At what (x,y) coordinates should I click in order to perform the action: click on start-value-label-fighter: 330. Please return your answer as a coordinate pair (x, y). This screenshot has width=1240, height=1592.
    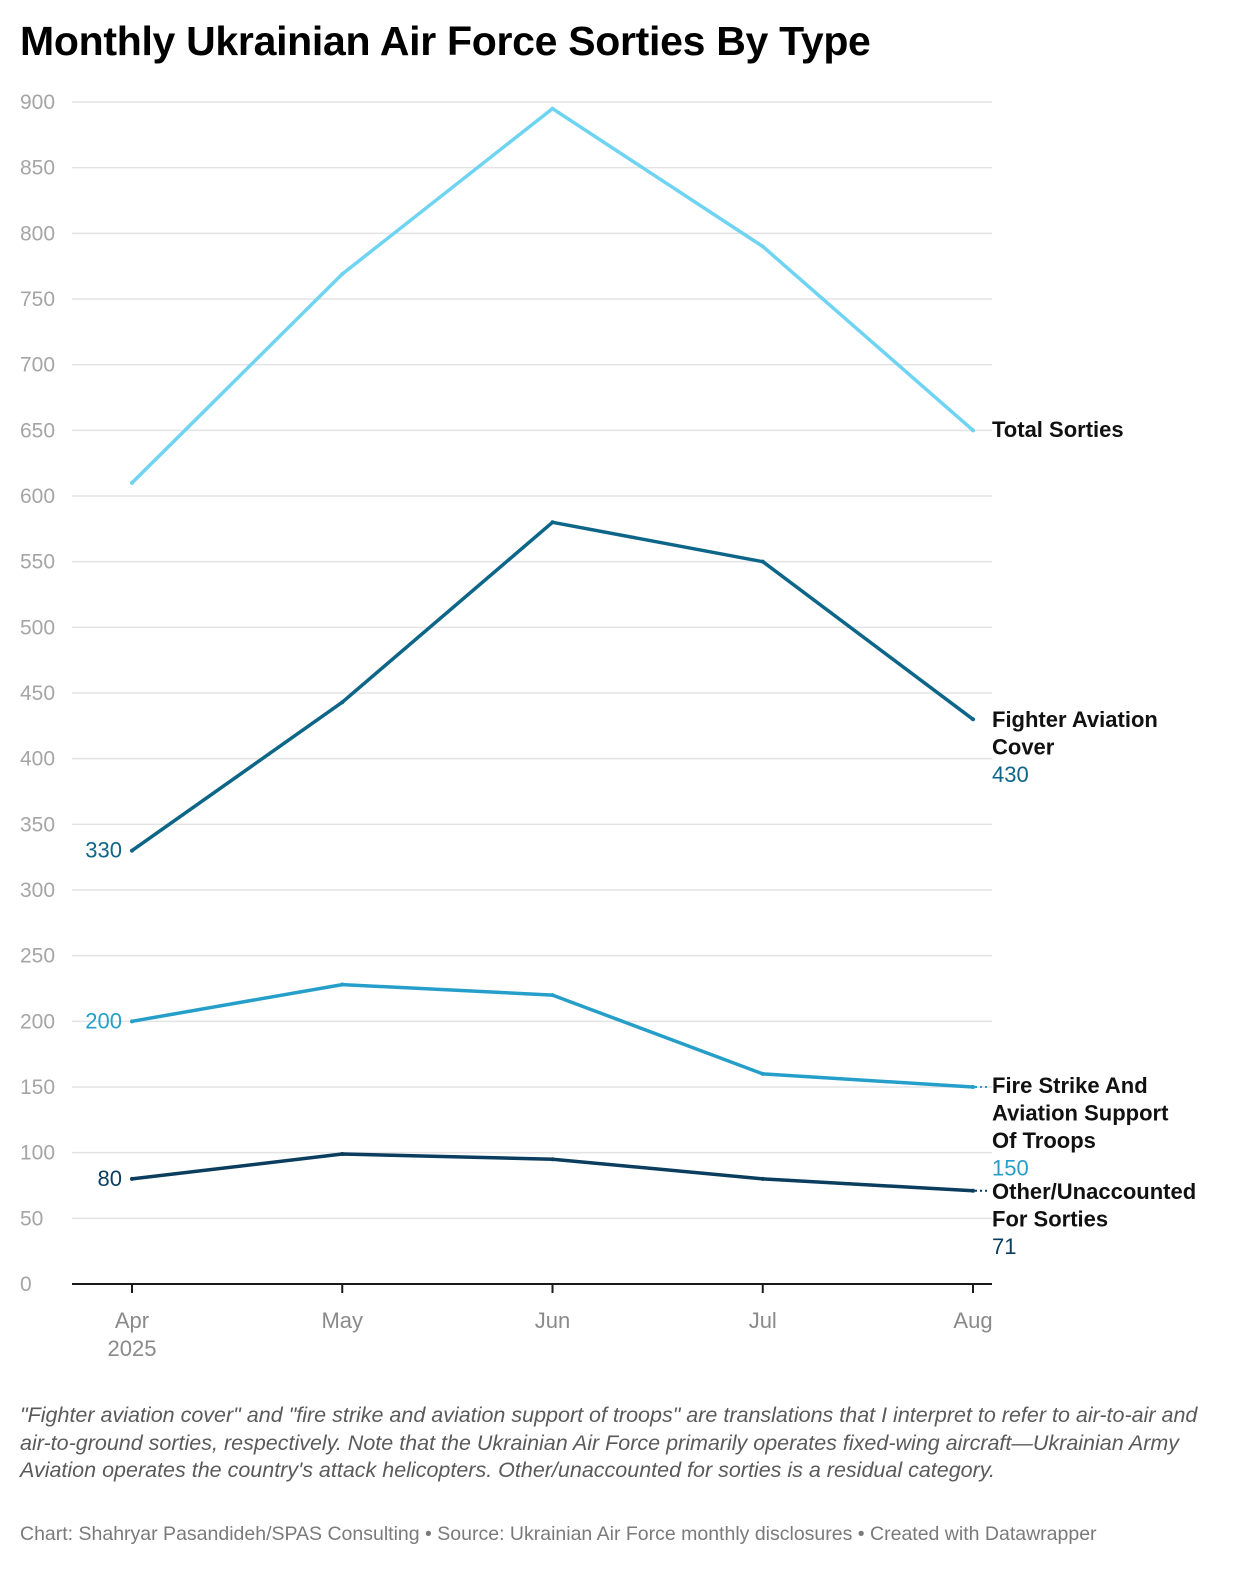
    Looking at the image, I should click on (103, 850).